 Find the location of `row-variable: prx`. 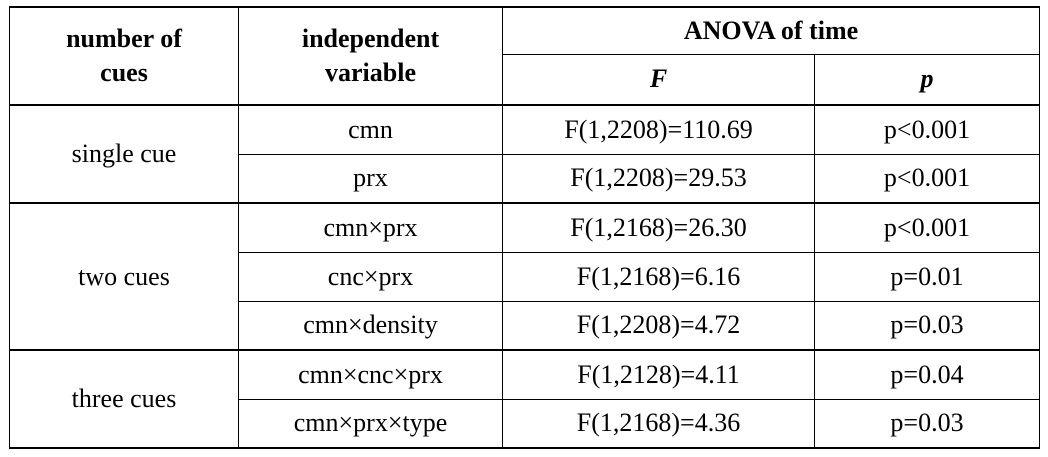

row-variable: prx is located at coordinates (370, 179).